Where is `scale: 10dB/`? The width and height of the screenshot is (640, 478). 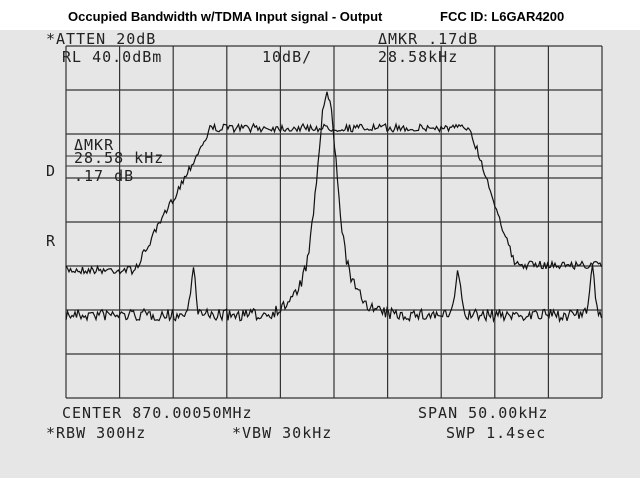 scale: 10dB/ is located at coordinates (287, 57).